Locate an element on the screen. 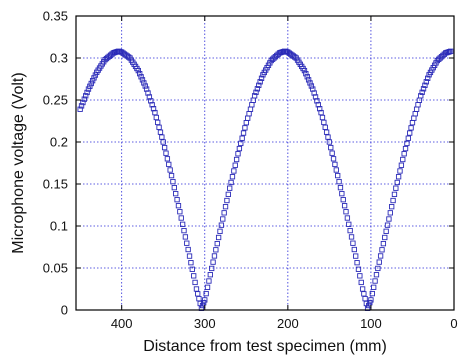 The height and width of the screenshot is (364, 459). x-axis-title: Distance from test specimen (mm) is located at coordinates (265, 346).